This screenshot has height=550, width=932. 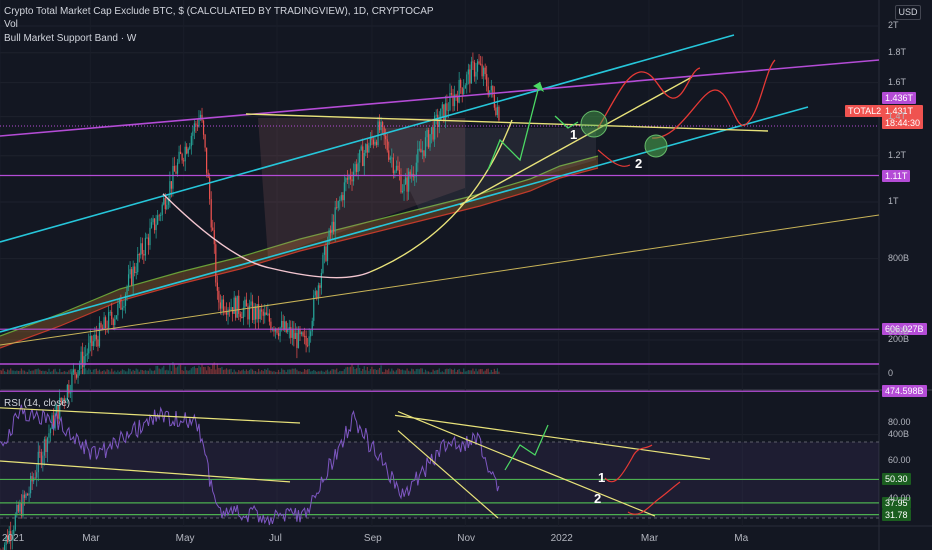 What do you see at coordinates (11, 24) in the screenshot?
I see `volume-indicator-label: Vol` at bounding box center [11, 24].